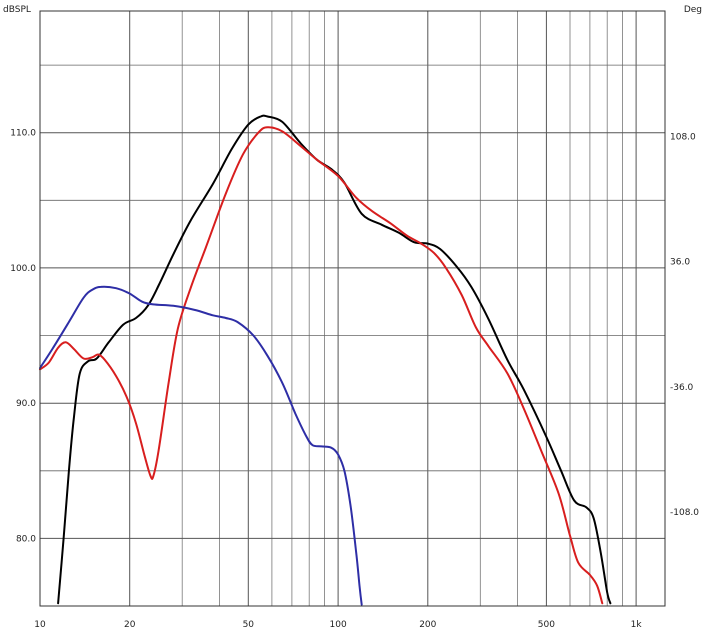  Describe the element at coordinates (26, 539) in the screenshot. I see `y-tick-label: 80.0` at that location.